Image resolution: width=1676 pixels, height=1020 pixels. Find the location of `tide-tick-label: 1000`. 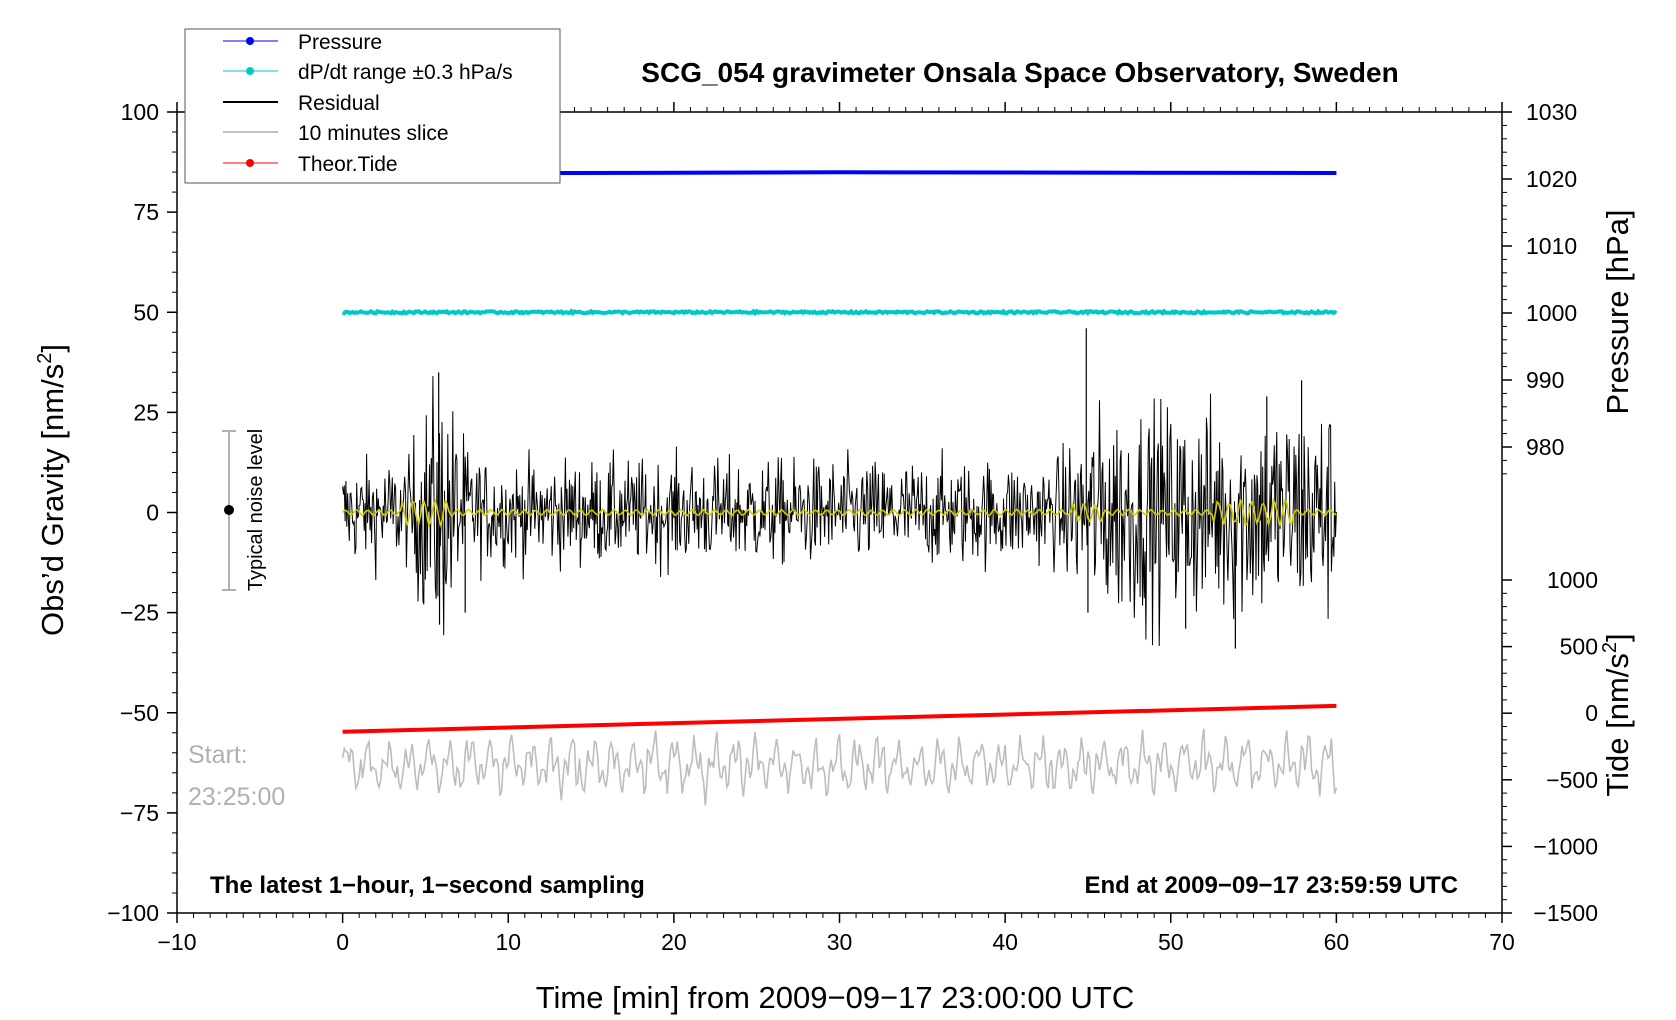

tide-tick-label: 1000 is located at coordinates (1572, 580).